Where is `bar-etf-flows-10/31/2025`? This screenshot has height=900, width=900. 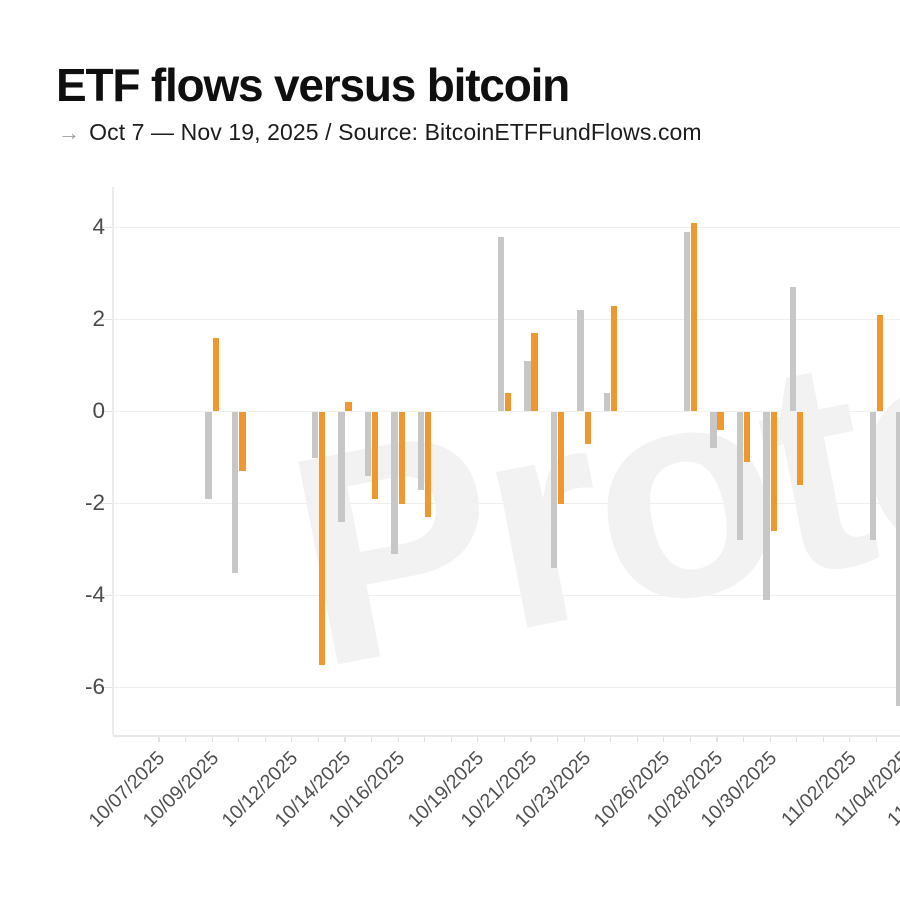
bar-etf-flows-10/31/2025 is located at coordinates (800, 448).